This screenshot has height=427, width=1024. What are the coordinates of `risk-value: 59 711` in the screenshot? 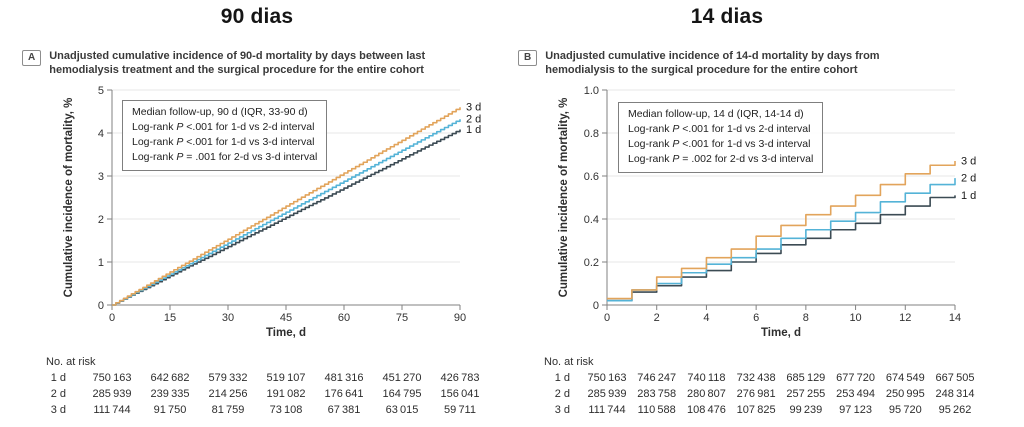 It's located at (460, 410).